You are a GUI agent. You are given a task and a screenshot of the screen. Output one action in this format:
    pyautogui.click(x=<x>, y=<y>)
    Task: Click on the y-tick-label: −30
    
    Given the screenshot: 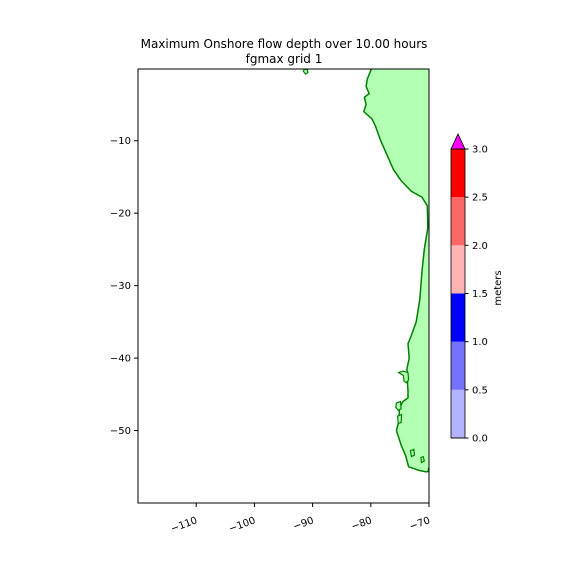 What is the action you would take?
    pyautogui.click(x=120, y=286)
    